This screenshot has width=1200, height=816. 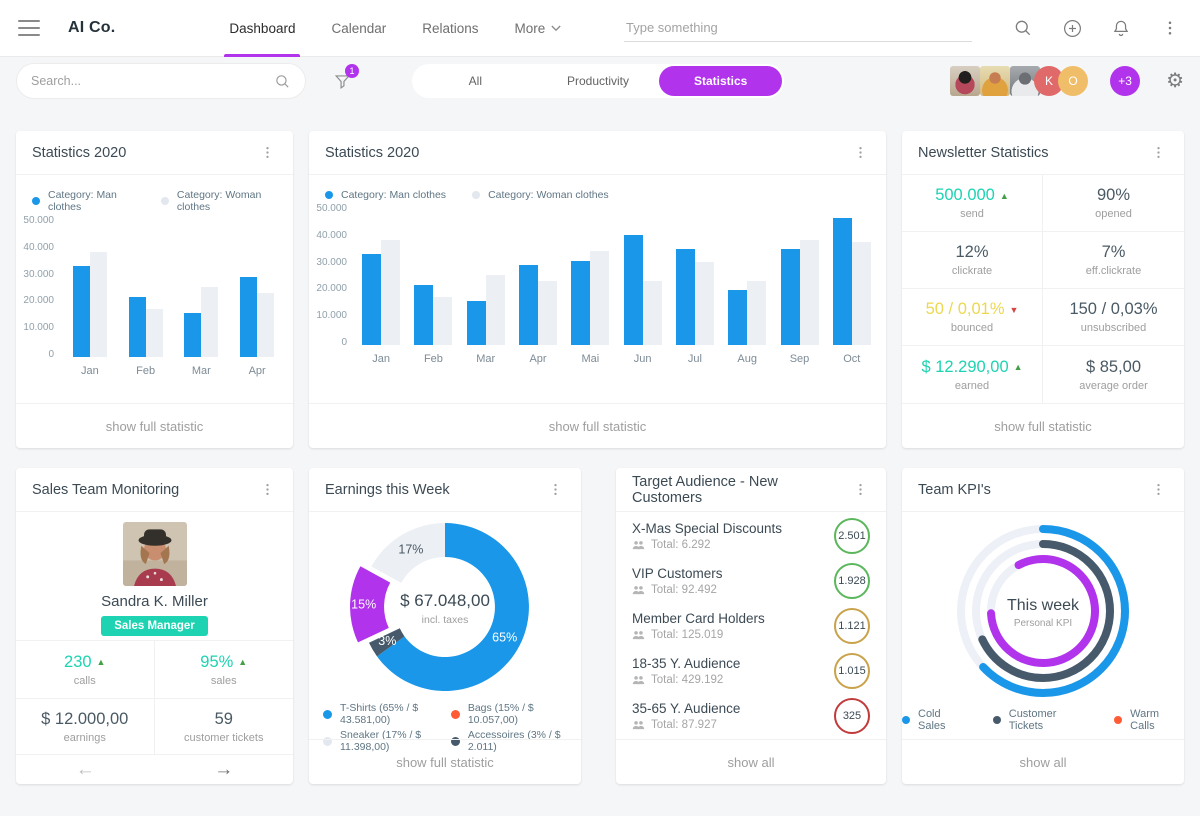 I want to click on hamburger-menu-icon, so click(x=29, y=28).